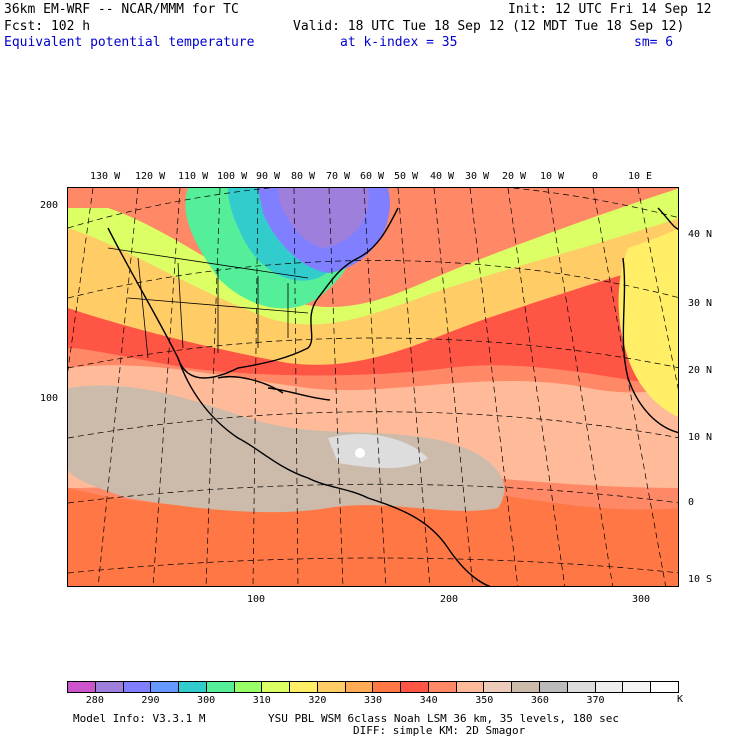 The width and height of the screenshot is (740, 740). What do you see at coordinates (150, 176) in the screenshot?
I see `lon-label: 120 W` at bounding box center [150, 176].